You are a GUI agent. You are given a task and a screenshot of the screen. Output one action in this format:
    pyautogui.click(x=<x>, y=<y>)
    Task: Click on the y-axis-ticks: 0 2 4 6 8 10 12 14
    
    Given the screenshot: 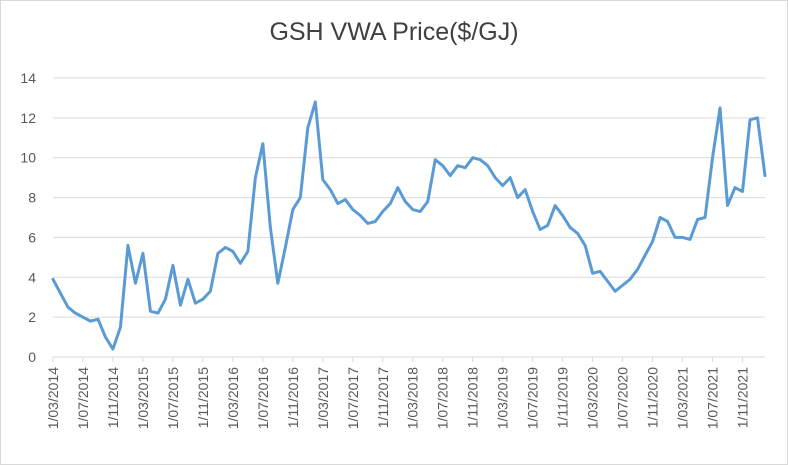 What is the action you would take?
    pyautogui.click(x=28, y=217)
    